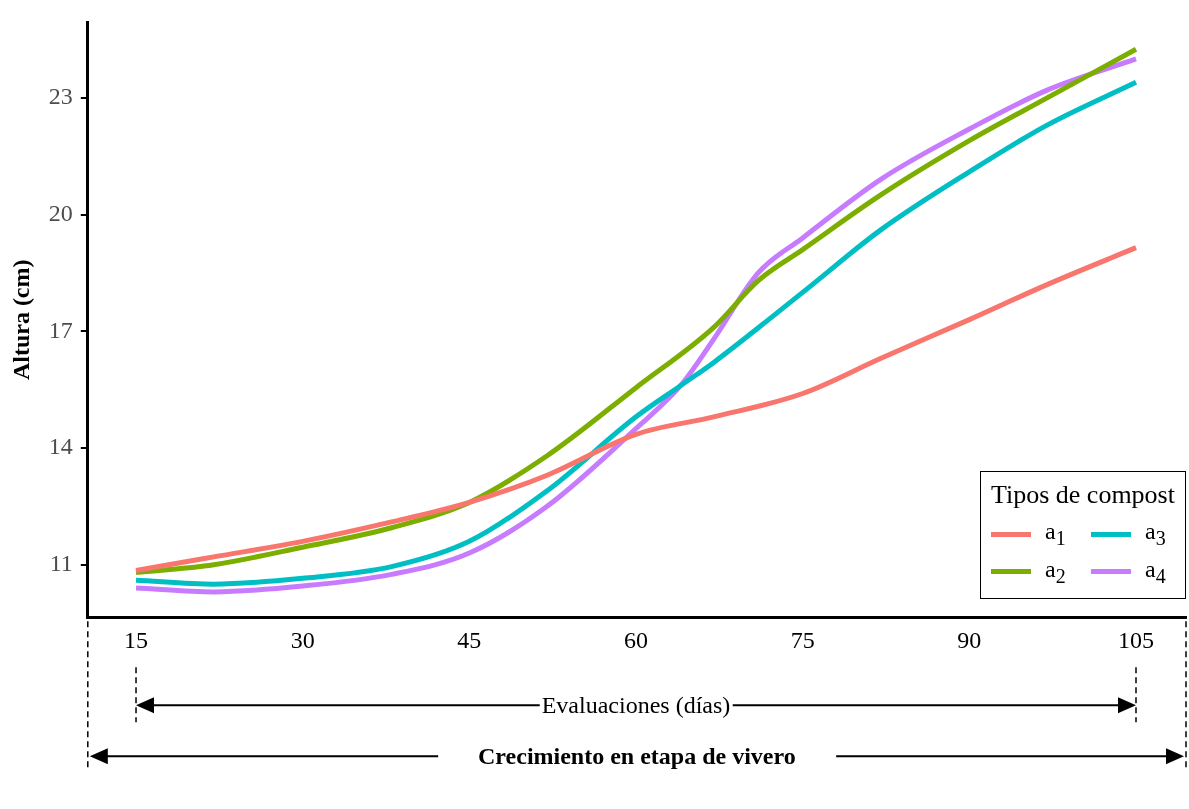 This screenshot has width=1189, height=809. Describe the element at coordinates (60, 329) in the screenshot. I see `y-tick-label: 17` at that location.